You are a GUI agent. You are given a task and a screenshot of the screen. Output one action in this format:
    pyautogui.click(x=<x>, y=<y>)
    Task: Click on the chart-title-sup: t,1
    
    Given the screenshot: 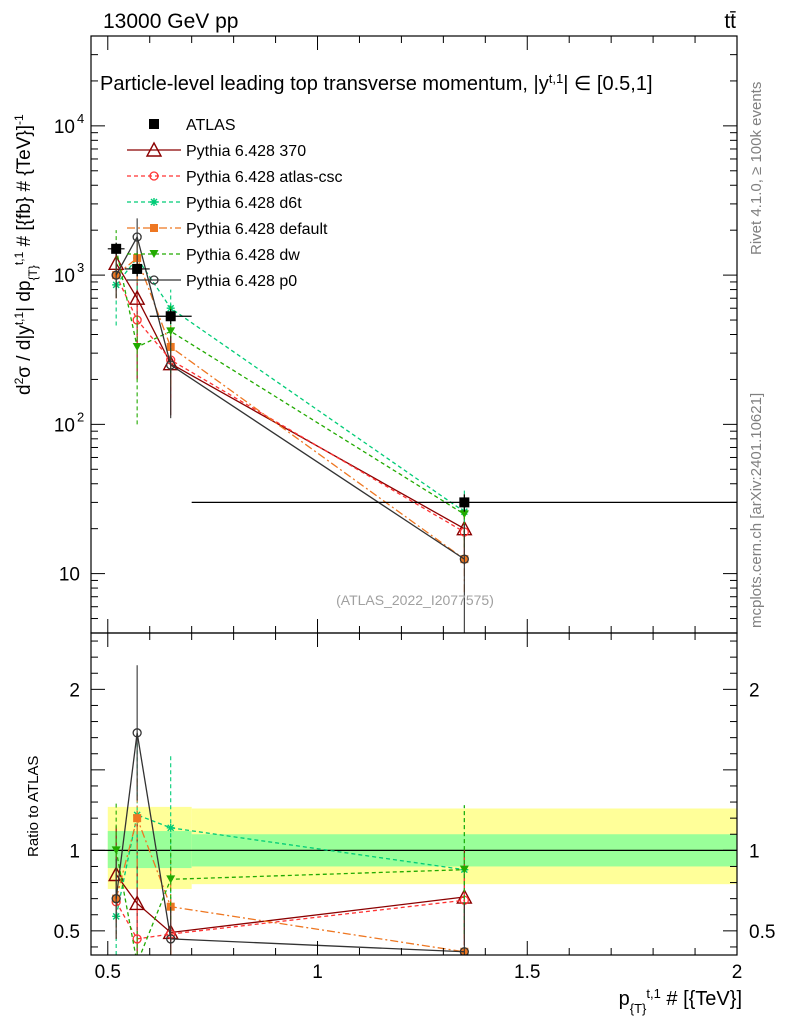 What is the action you would take?
    pyautogui.click(x=556, y=78)
    